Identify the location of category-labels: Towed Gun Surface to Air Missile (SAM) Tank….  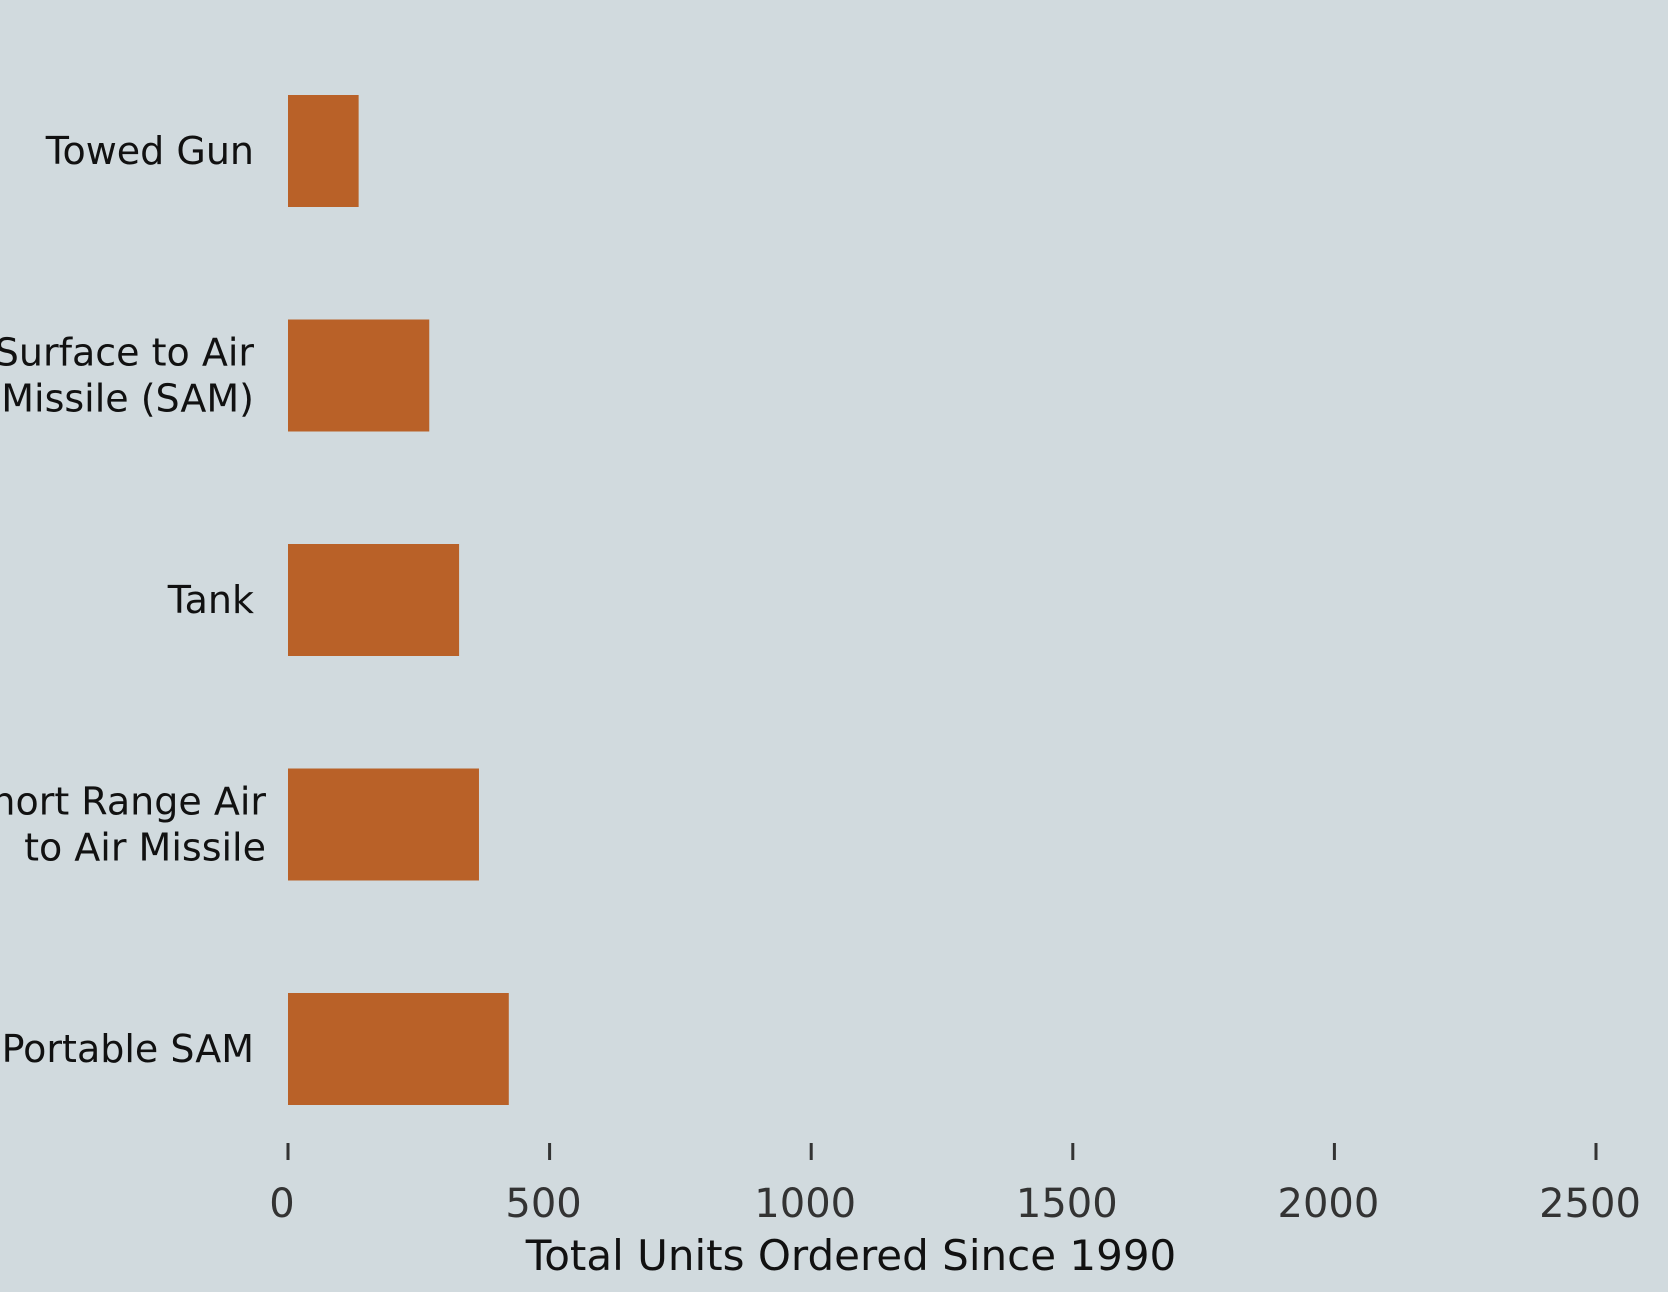
(133, 600).